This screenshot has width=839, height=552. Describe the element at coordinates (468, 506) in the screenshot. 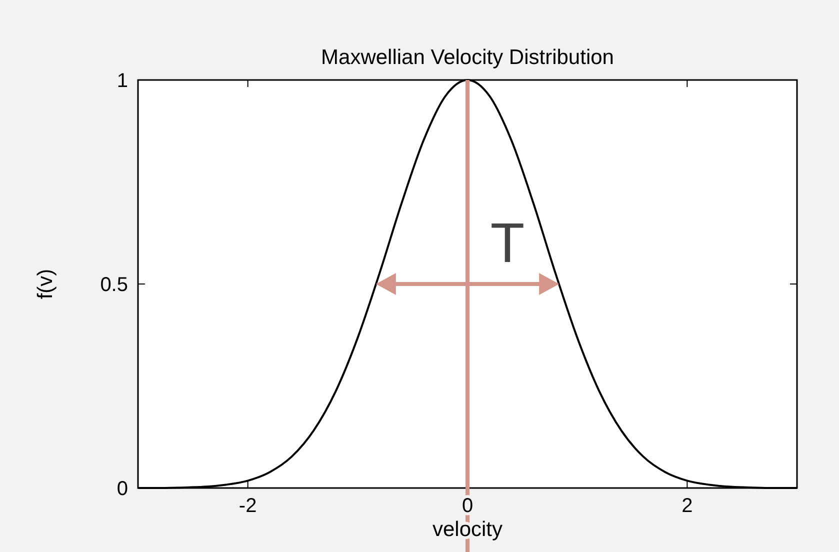

I see `x-tick-label: 0` at that location.